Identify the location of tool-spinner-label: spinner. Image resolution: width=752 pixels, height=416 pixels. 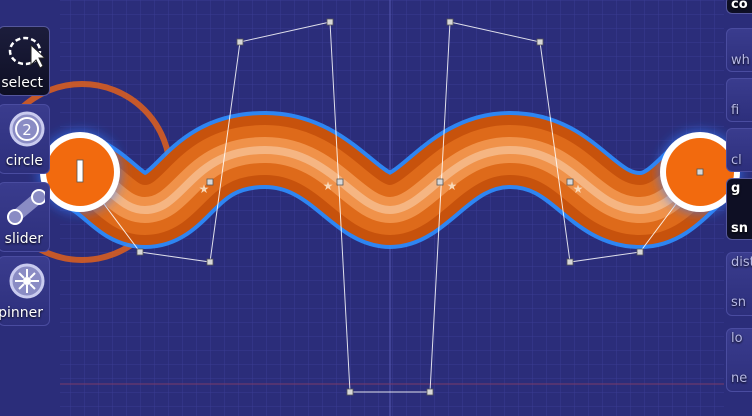
(21, 313).